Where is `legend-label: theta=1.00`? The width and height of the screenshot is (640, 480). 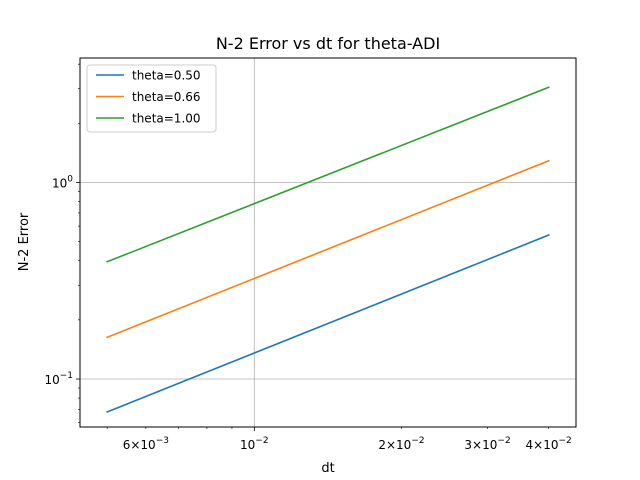
legend-label: theta=1.00 is located at coordinates (166, 119).